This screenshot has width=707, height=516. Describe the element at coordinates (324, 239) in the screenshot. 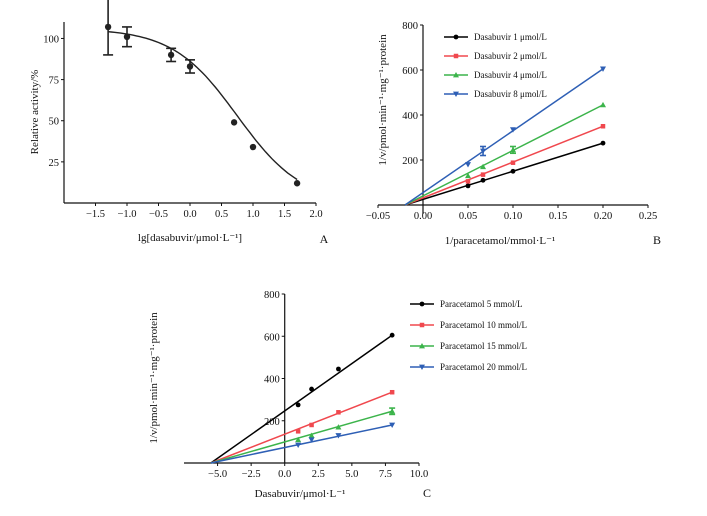

I see `panel-letter: A` at that location.